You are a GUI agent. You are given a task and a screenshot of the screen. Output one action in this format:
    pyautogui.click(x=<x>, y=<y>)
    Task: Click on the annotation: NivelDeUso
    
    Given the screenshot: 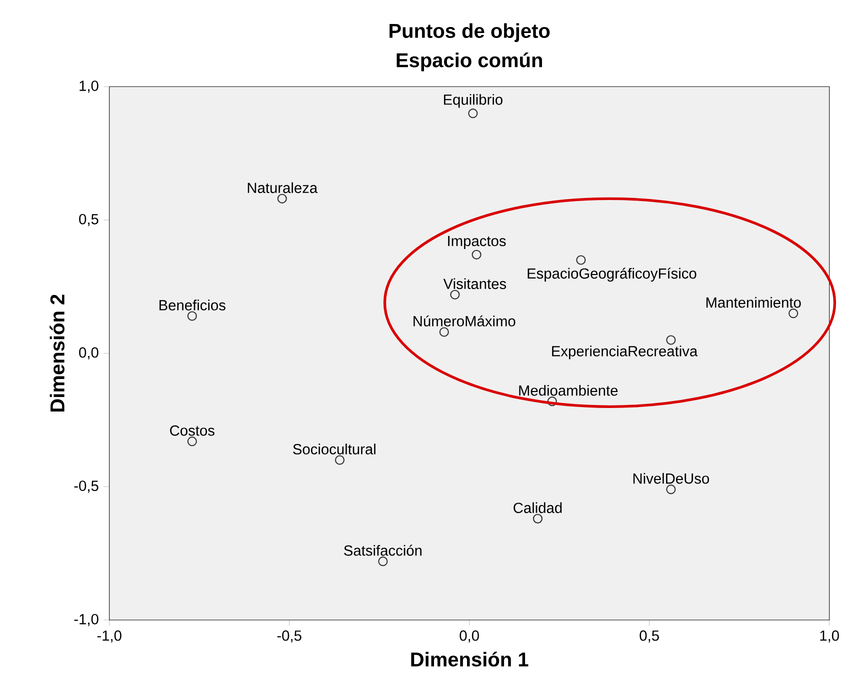 What is the action you would take?
    pyautogui.click(x=671, y=478)
    